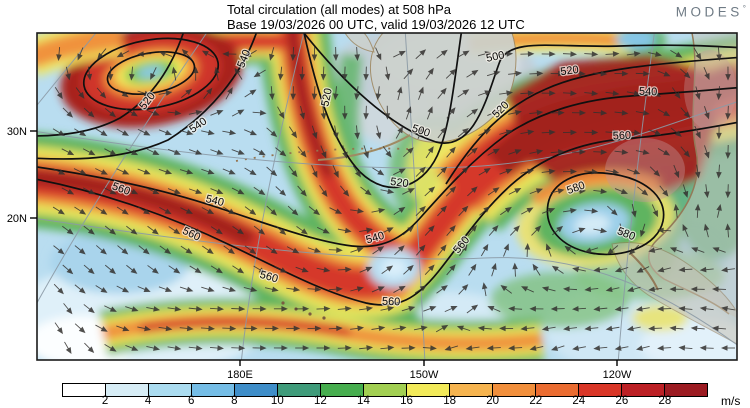 The width and height of the screenshot is (750, 408). I want to click on degree-mark: °, so click(744, 8).